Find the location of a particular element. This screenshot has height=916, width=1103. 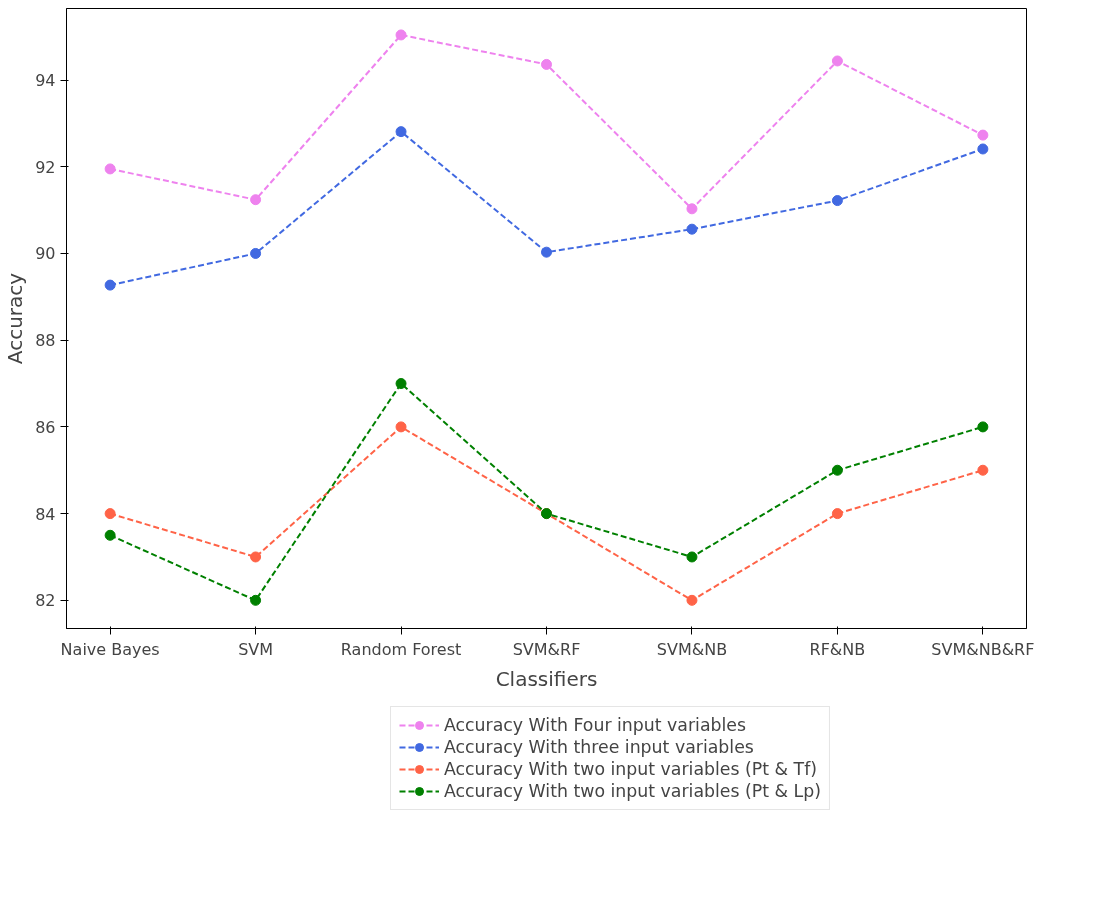

y-tick-label: 84 is located at coordinates (45, 514).